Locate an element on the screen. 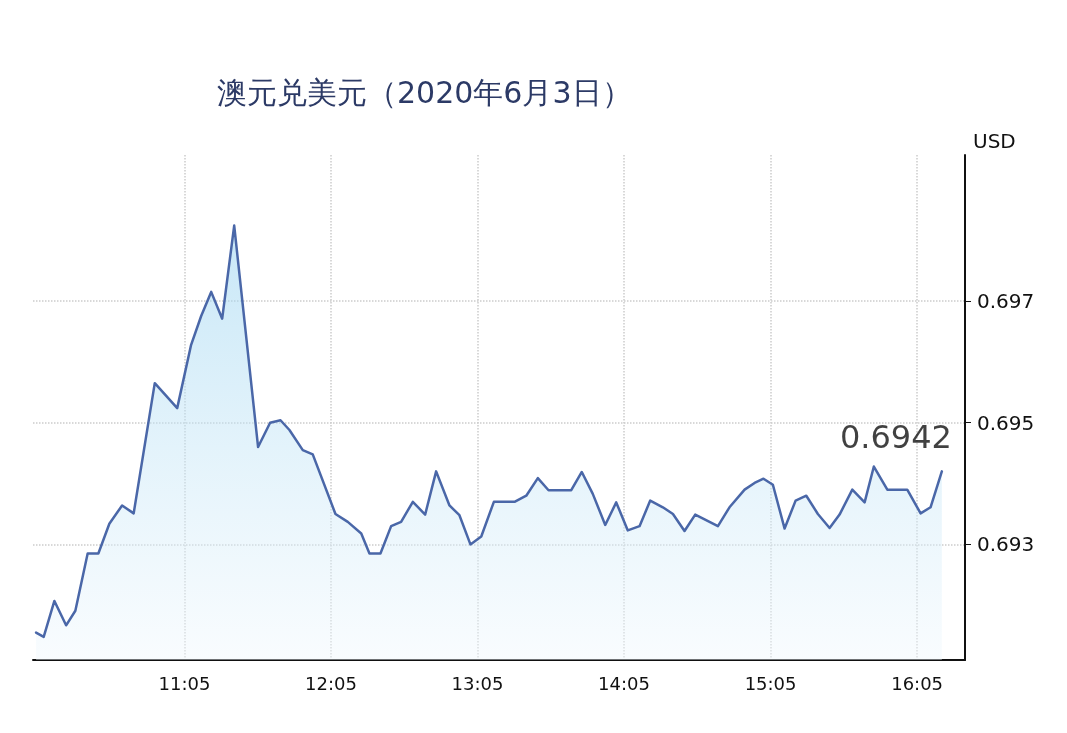  x-tick-label: 11:05 is located at coordinates (184, 683).